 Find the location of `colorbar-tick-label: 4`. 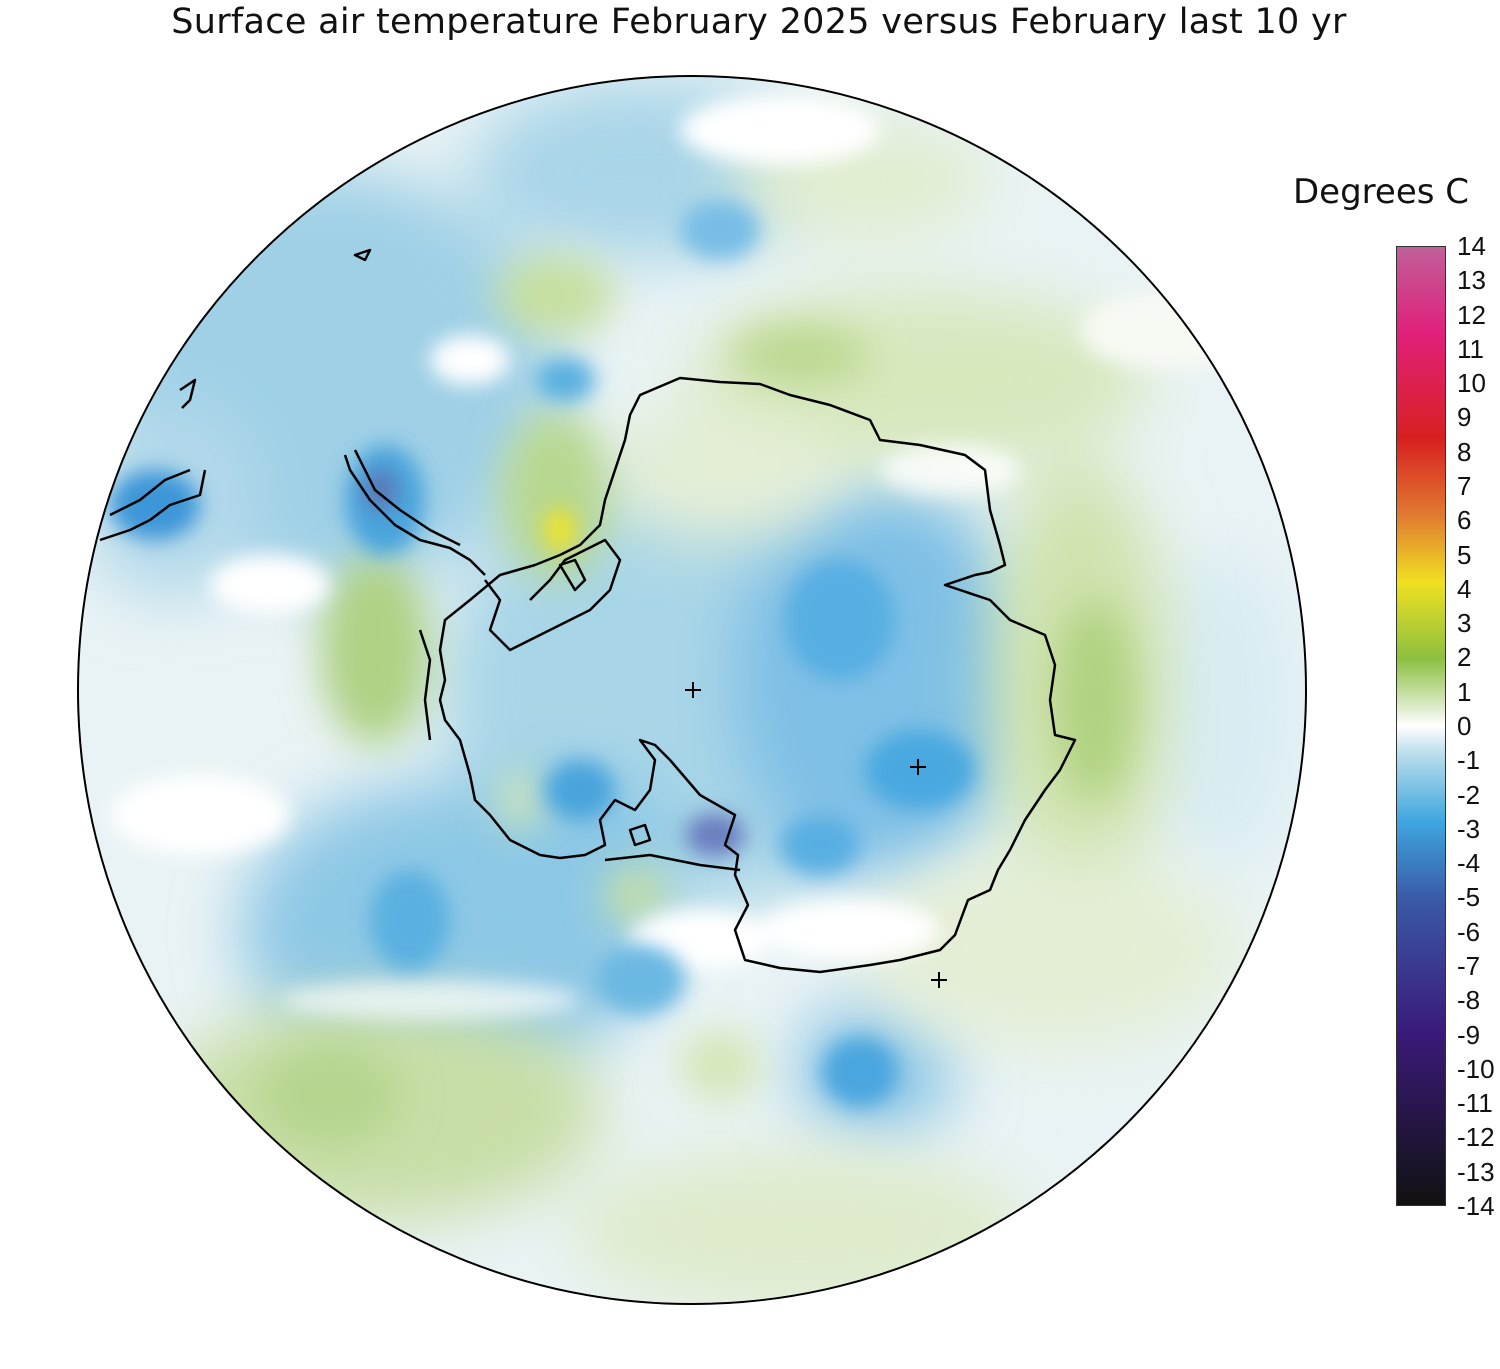

colorbar-tick-label: 4 is located at coordinates (1464, 588).